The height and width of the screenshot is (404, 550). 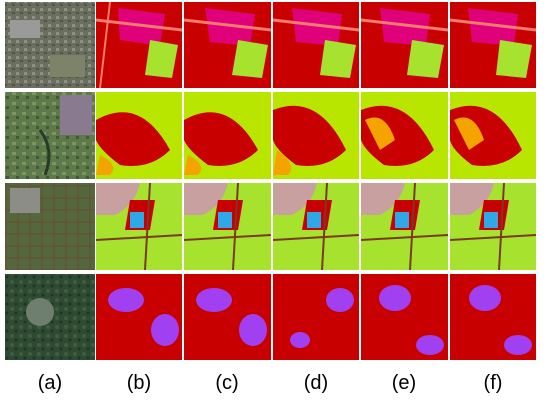 I want to click on column-label-d: (d), so click(x=316, y=383).